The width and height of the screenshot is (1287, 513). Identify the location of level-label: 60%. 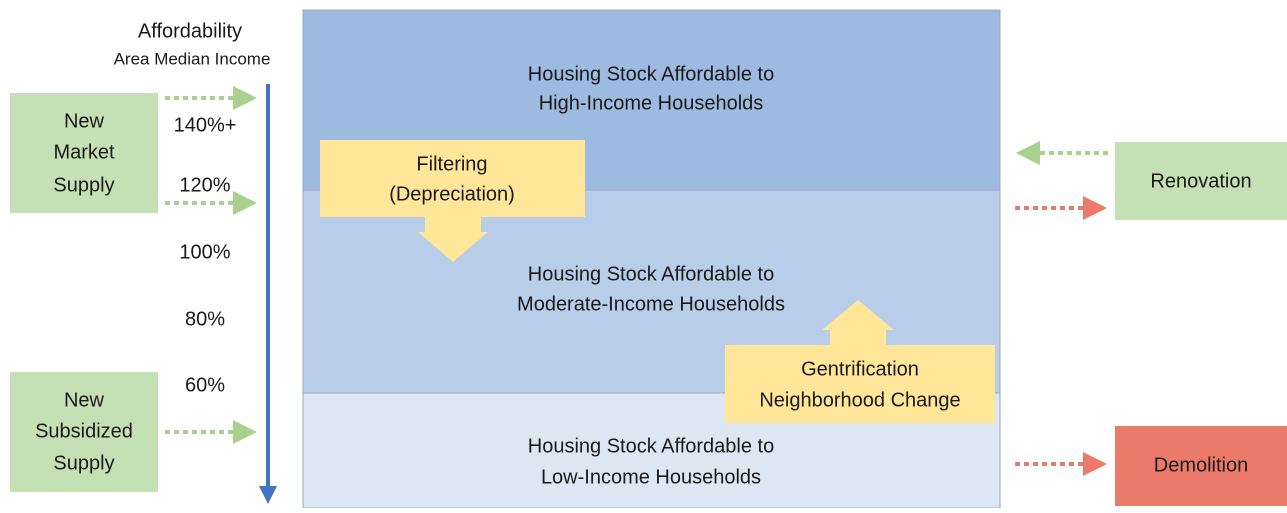
(205, 385).